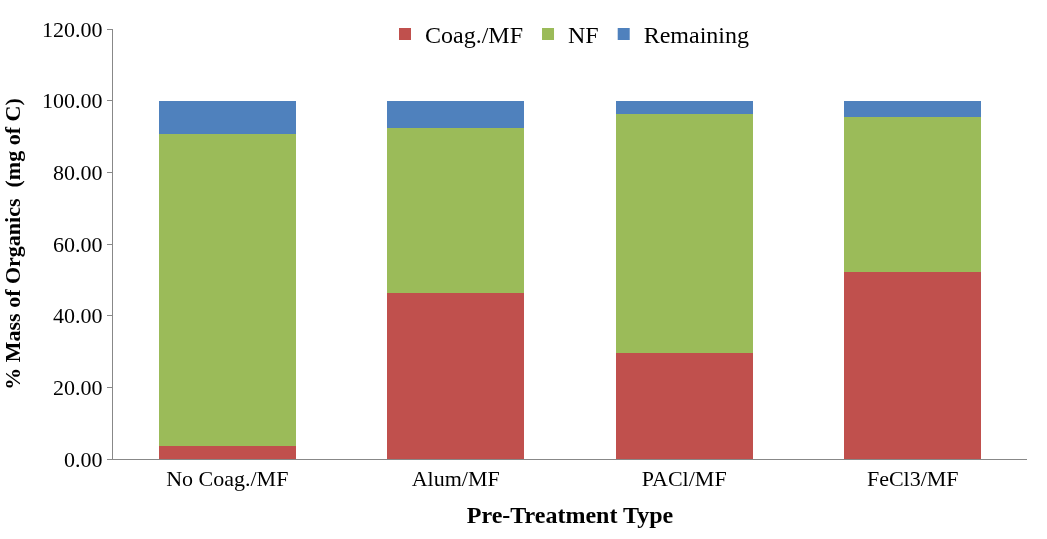 The height and width of the screenshot is (539, 1047). What do you see at coordinates (72, 29) in the screenshot?
I see `y-tick-label: 120.00` at bounding box center [72, 29].